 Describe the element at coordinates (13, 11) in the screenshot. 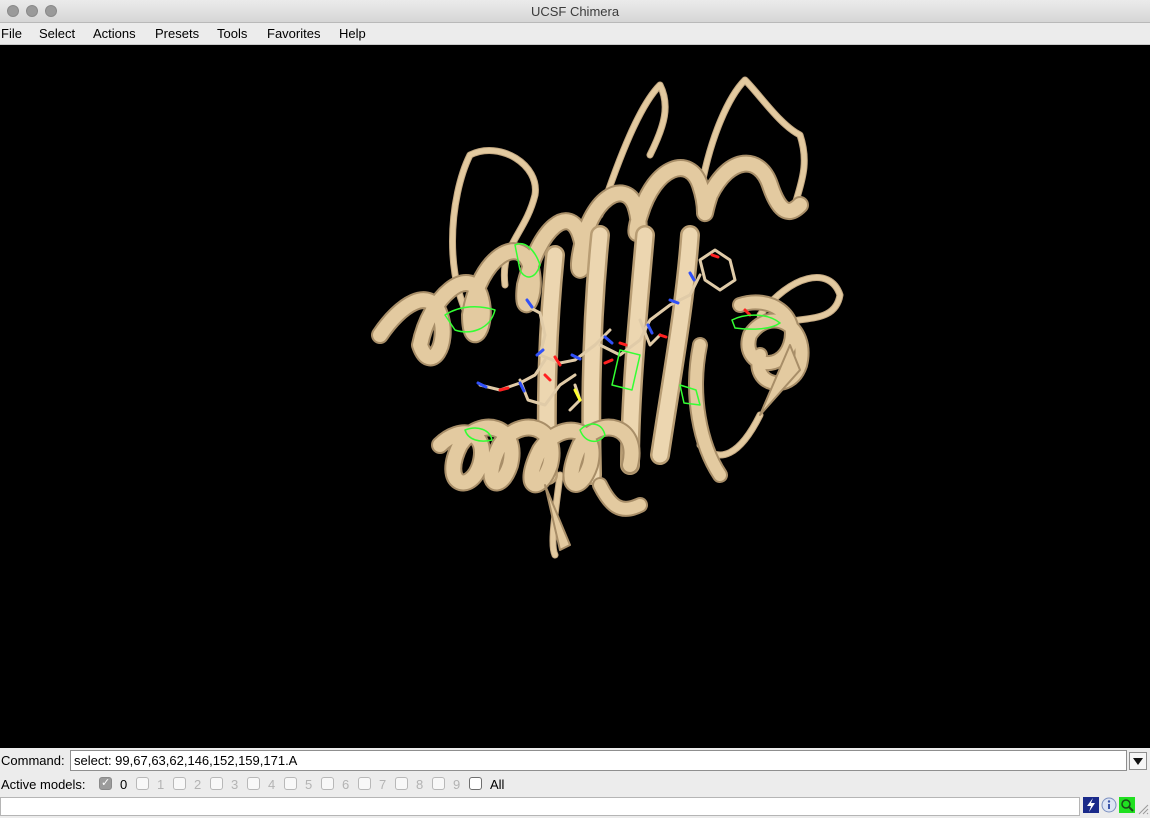

I see `close-window-button` at that location.